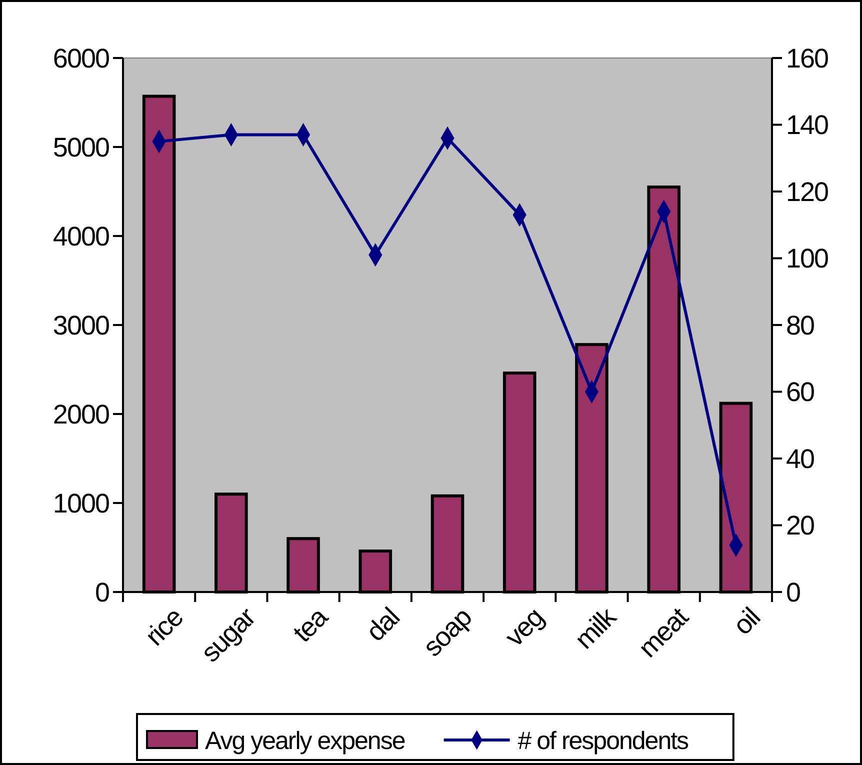 Image resolution: width=862 pixels, height=765 pixels. What do you see at coordinates (800, 459) in the screenshot?
I see `y2-tick-label: 40` at bounding box center [800, 459].